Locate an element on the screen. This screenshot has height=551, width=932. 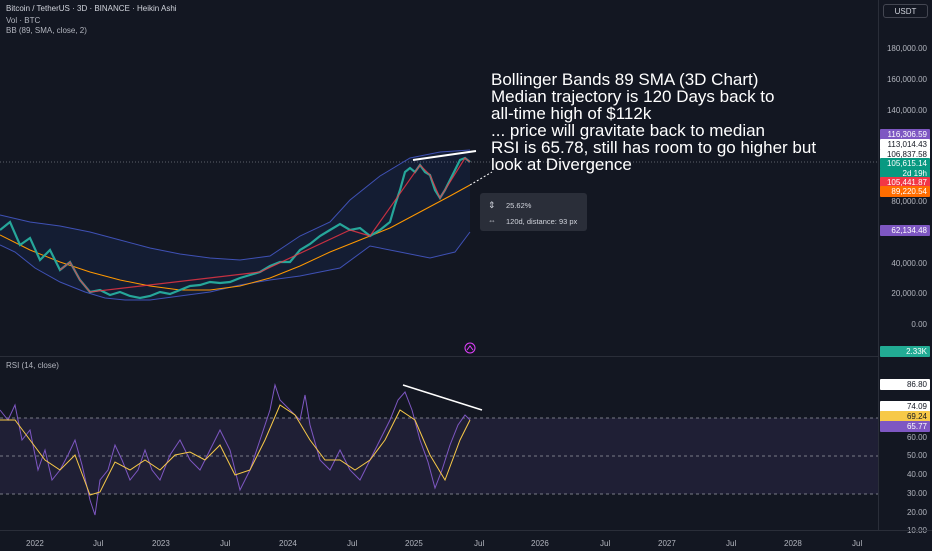
price-tag-bb-lower: 62,134.48 is located at coordinates (905, 230).